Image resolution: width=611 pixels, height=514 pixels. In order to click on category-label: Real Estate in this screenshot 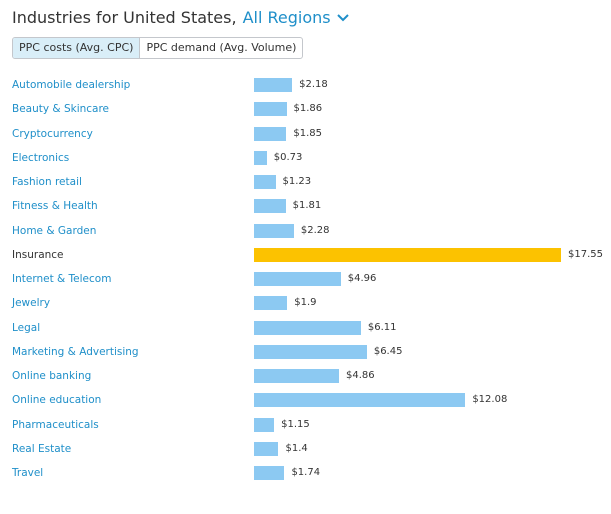, I will do `click(42, 448)`.